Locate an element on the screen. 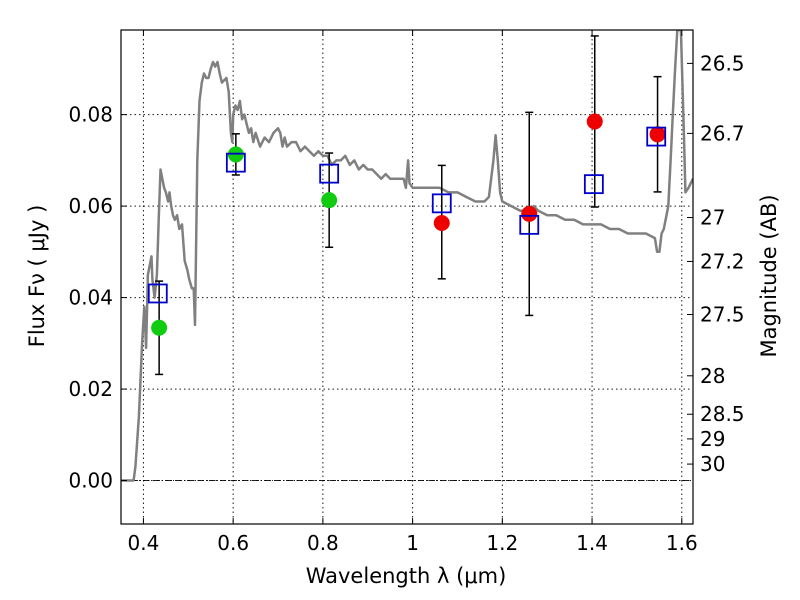  right-tick-label: 29 is located at coordinates (712, 439).